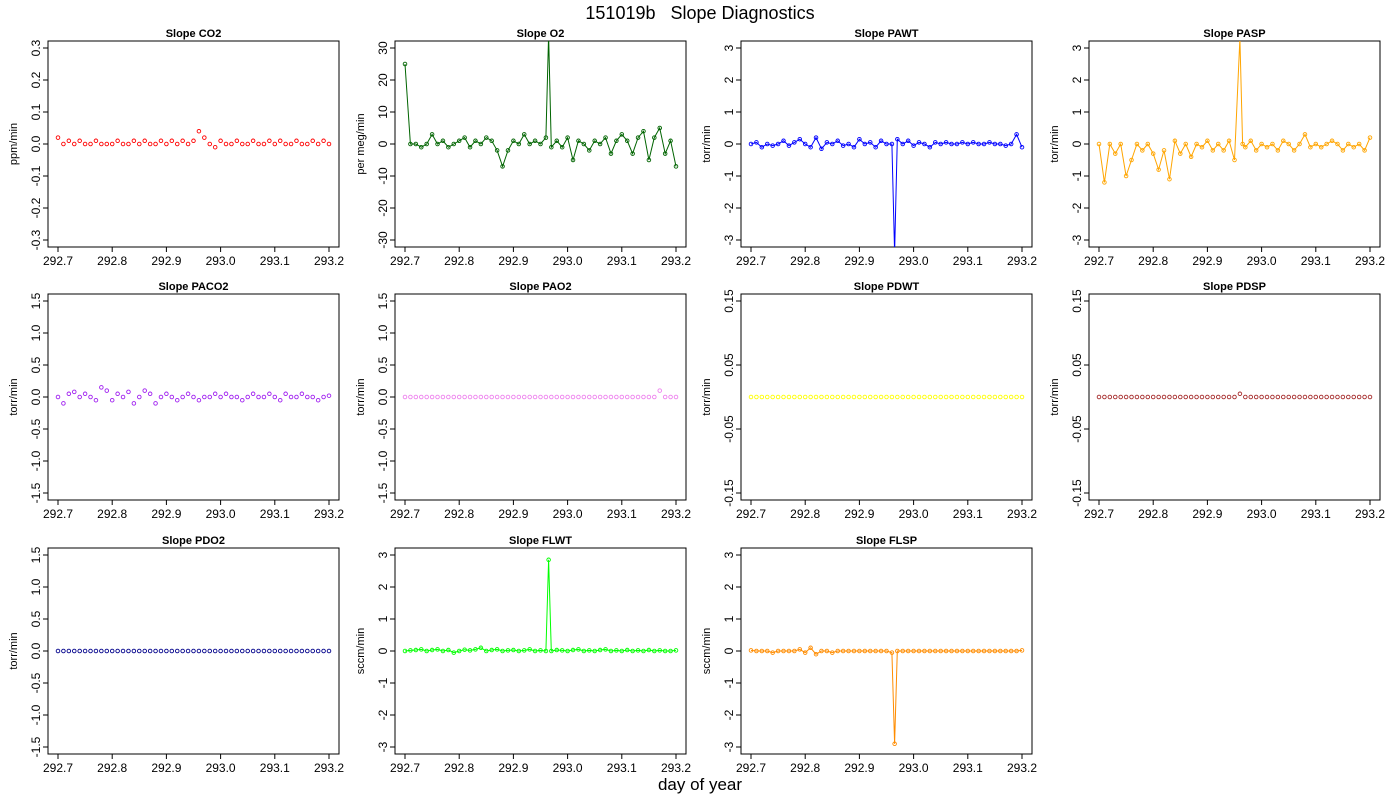  I want to click on series-group, so click(193, 651).